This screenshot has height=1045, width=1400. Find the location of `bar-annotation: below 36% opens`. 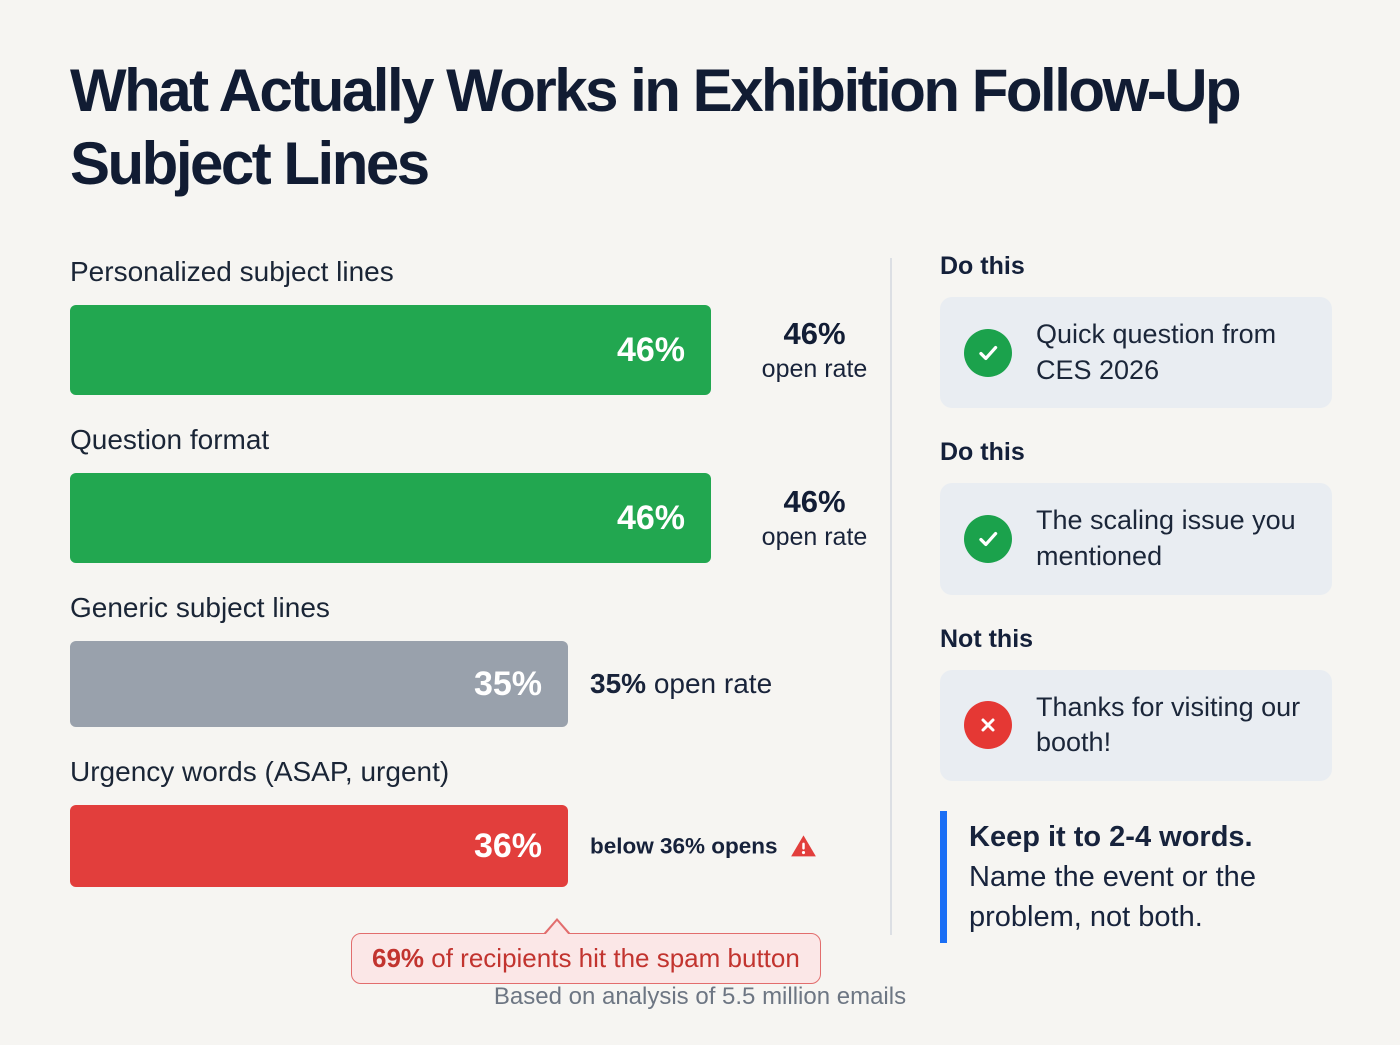

bar-annotation: below 36% opens is located at coordinates (703, 846).